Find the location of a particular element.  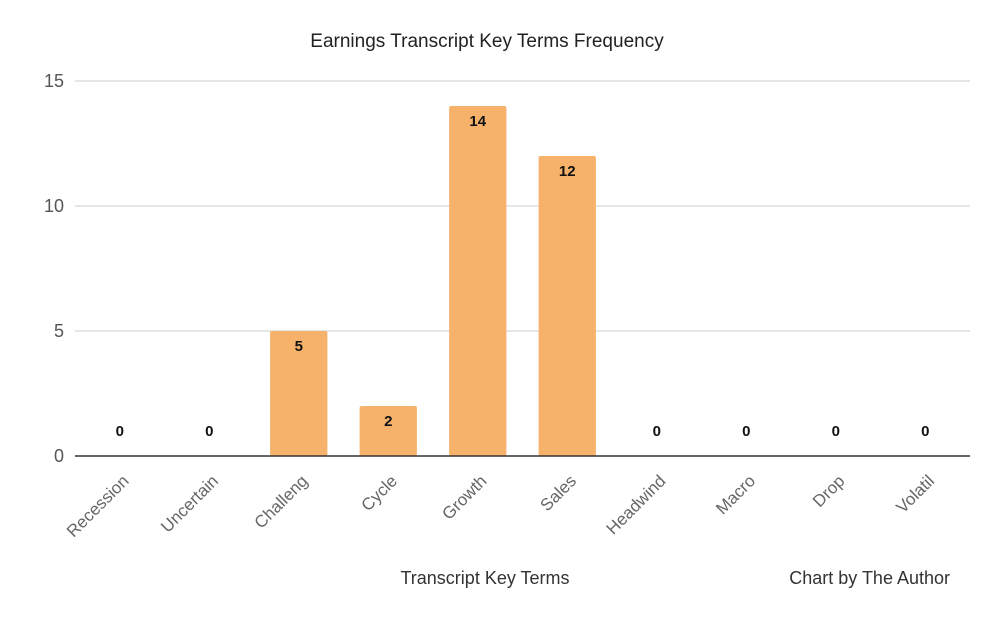

y-tick-label: 10 is located at coordinates (54, 206).